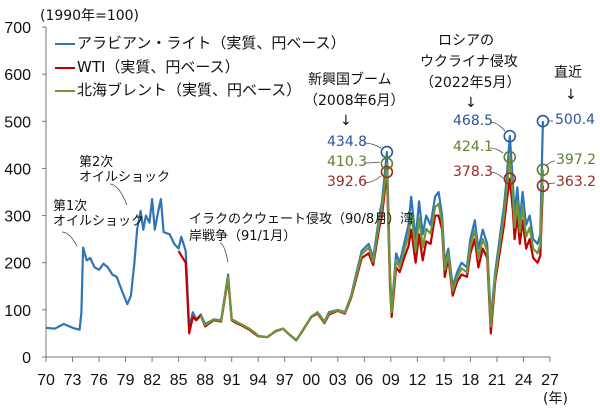 The width and height of the screenshot is (600, 419). I want to click on leader-2022-blue, so click(497, 126).